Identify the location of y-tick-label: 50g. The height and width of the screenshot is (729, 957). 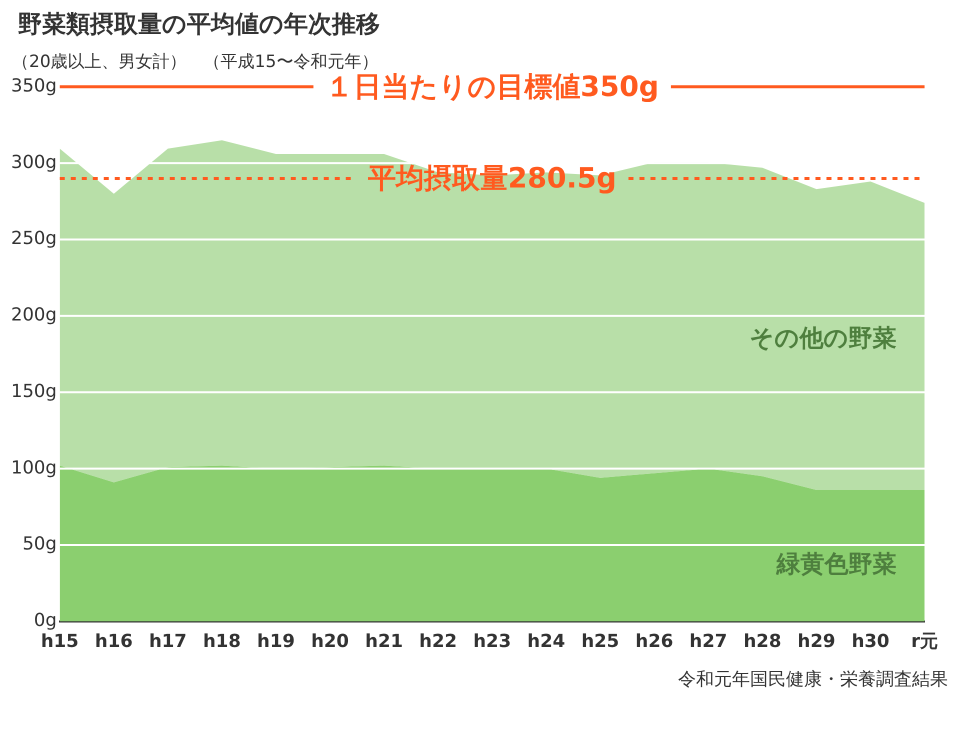
(39, 544).